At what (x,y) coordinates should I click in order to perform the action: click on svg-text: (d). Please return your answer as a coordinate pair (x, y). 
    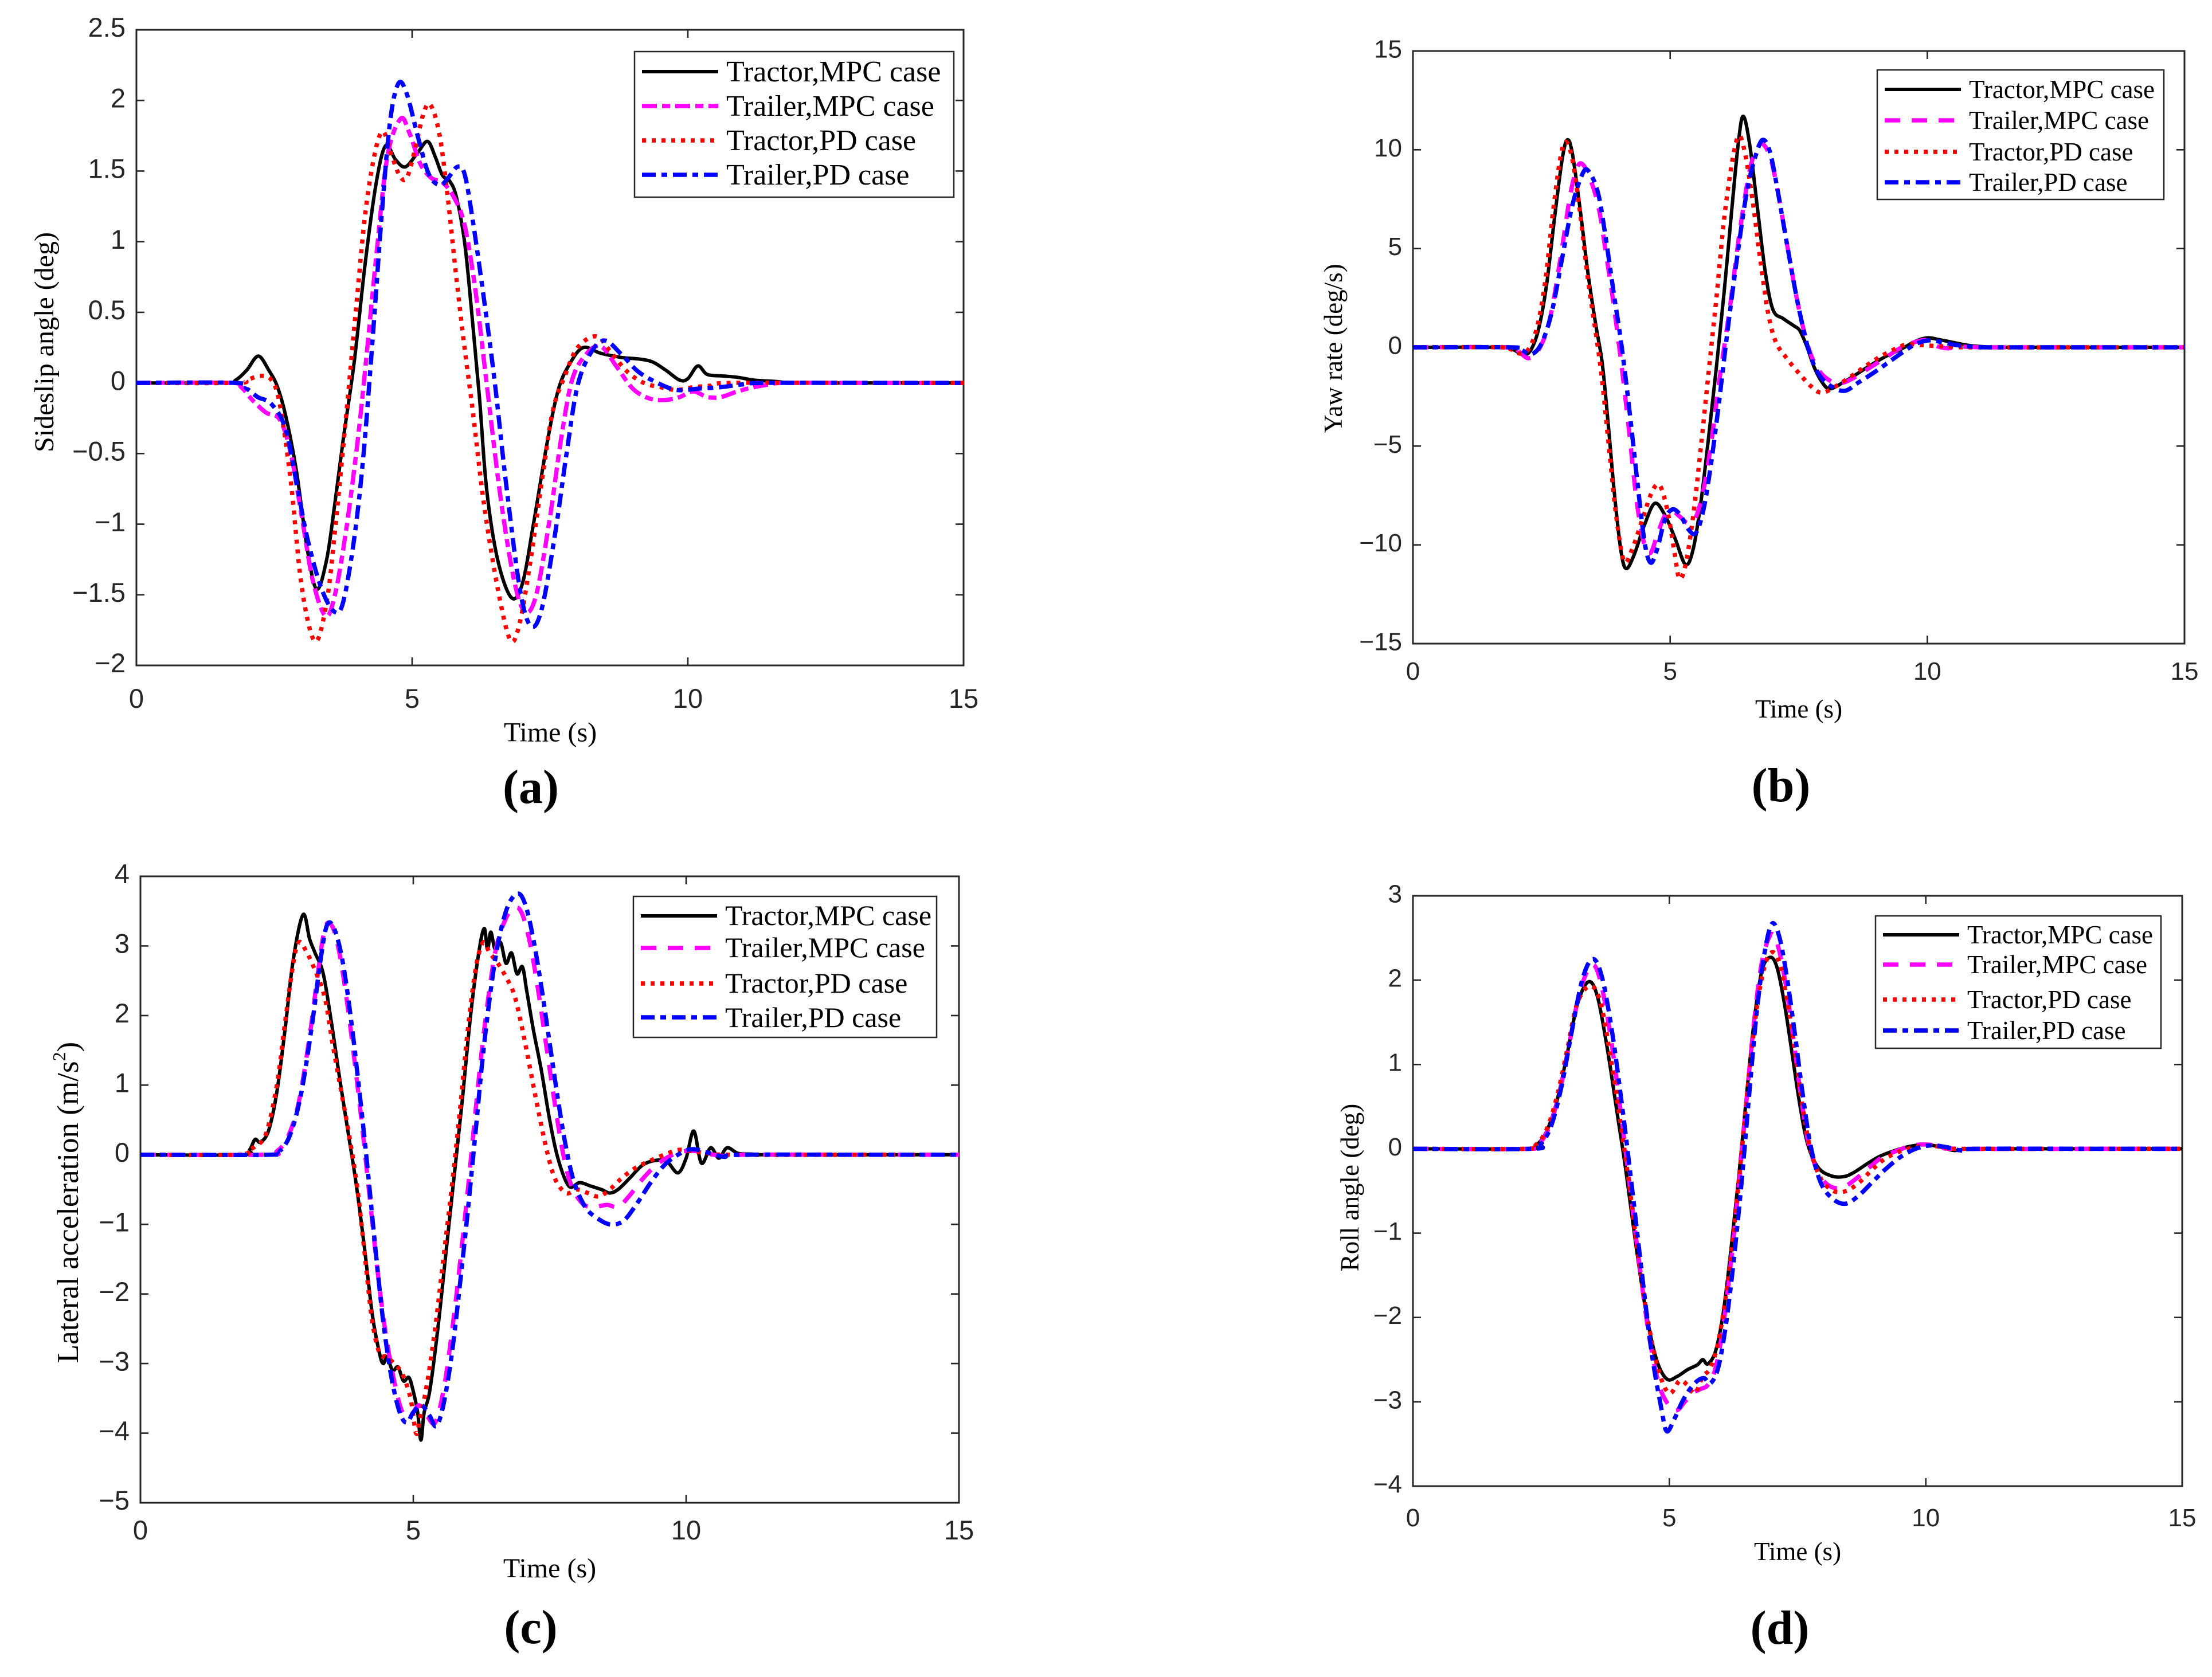
    Looking at the image, I should click on (1781, 1628).